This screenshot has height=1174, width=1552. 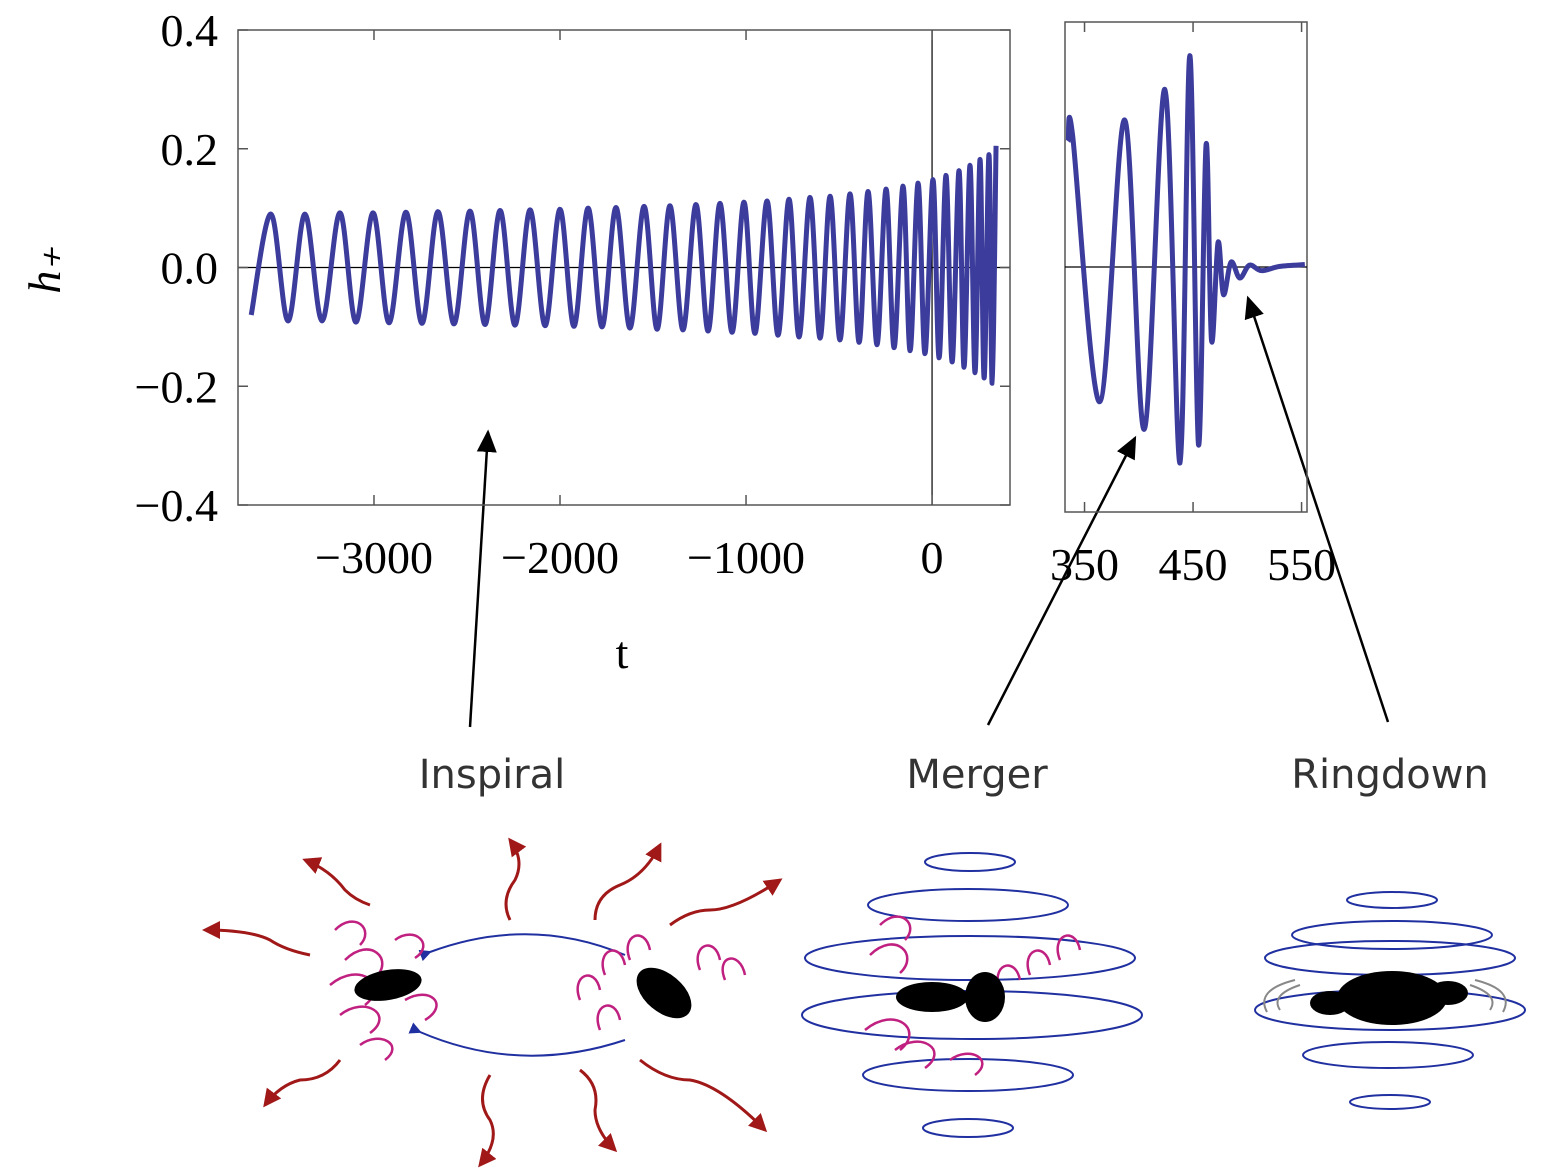 What do you see at coordinates (176, 505) in the screenshot?
I see `y-tick-label: −0.4` at bounding box center [176, 505].